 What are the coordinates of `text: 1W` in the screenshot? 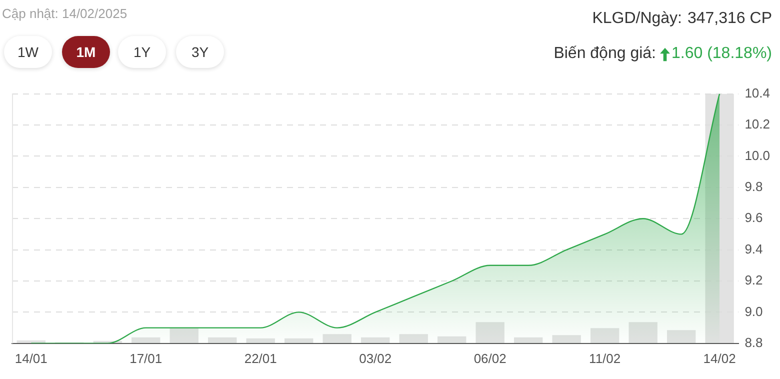 It's located at (28, 52).